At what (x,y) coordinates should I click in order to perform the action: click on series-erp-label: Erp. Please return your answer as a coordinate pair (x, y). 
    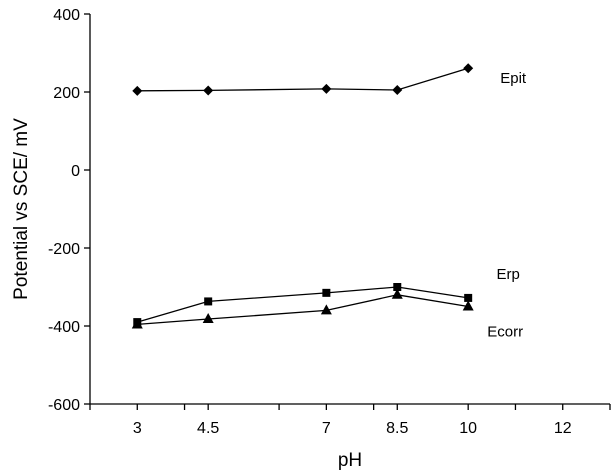
    Looking at the image, I should click on (508, 274).